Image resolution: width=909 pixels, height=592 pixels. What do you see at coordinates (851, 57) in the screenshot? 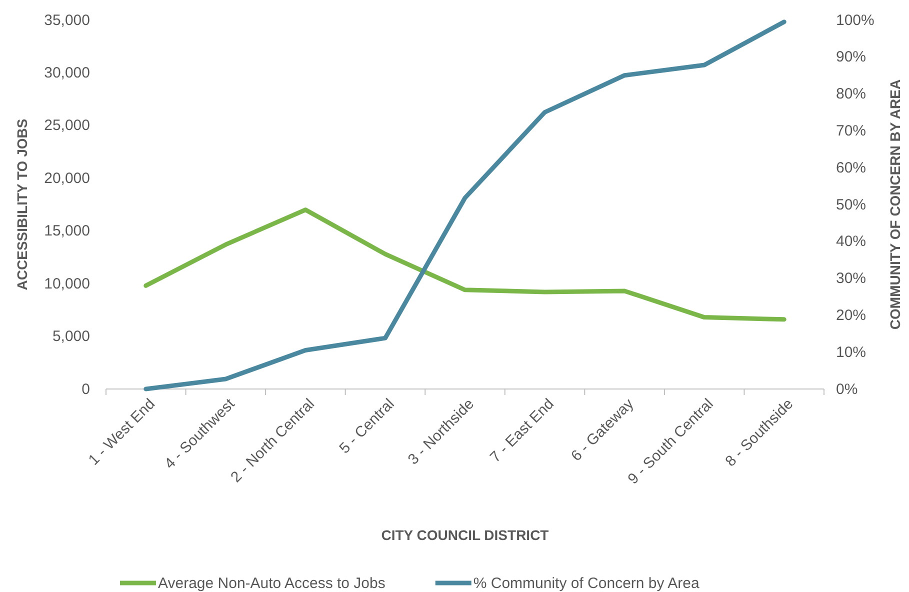
I see `y2-tick-label: 90%` at bounding box center [851, 57].